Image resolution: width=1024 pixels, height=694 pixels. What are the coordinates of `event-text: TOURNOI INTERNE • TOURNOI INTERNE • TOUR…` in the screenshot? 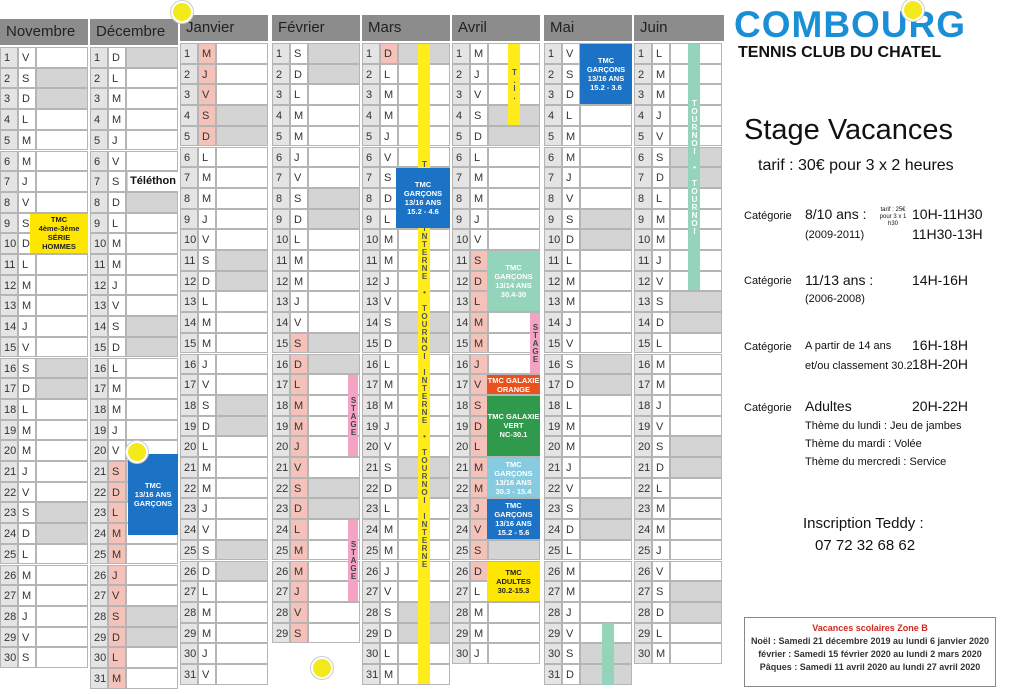 It's located at (424, 363).